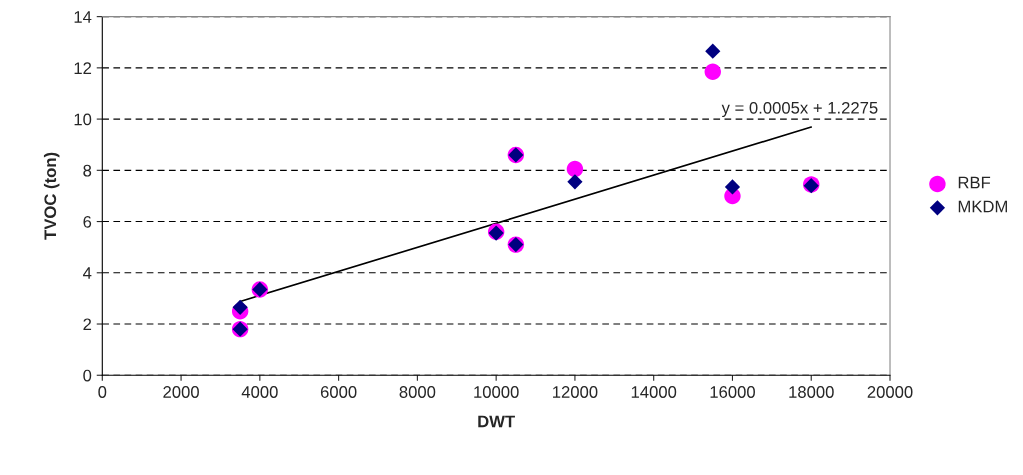 The image size is (1023, 475). Describe the element at coordinates (83, 68) in the screenshot. I see `y-tick-label: 12` at that location.